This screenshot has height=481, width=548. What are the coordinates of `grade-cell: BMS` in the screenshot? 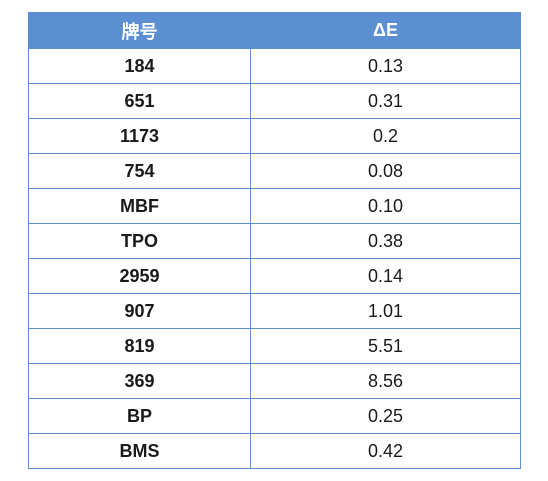 It's located at (139, 451).